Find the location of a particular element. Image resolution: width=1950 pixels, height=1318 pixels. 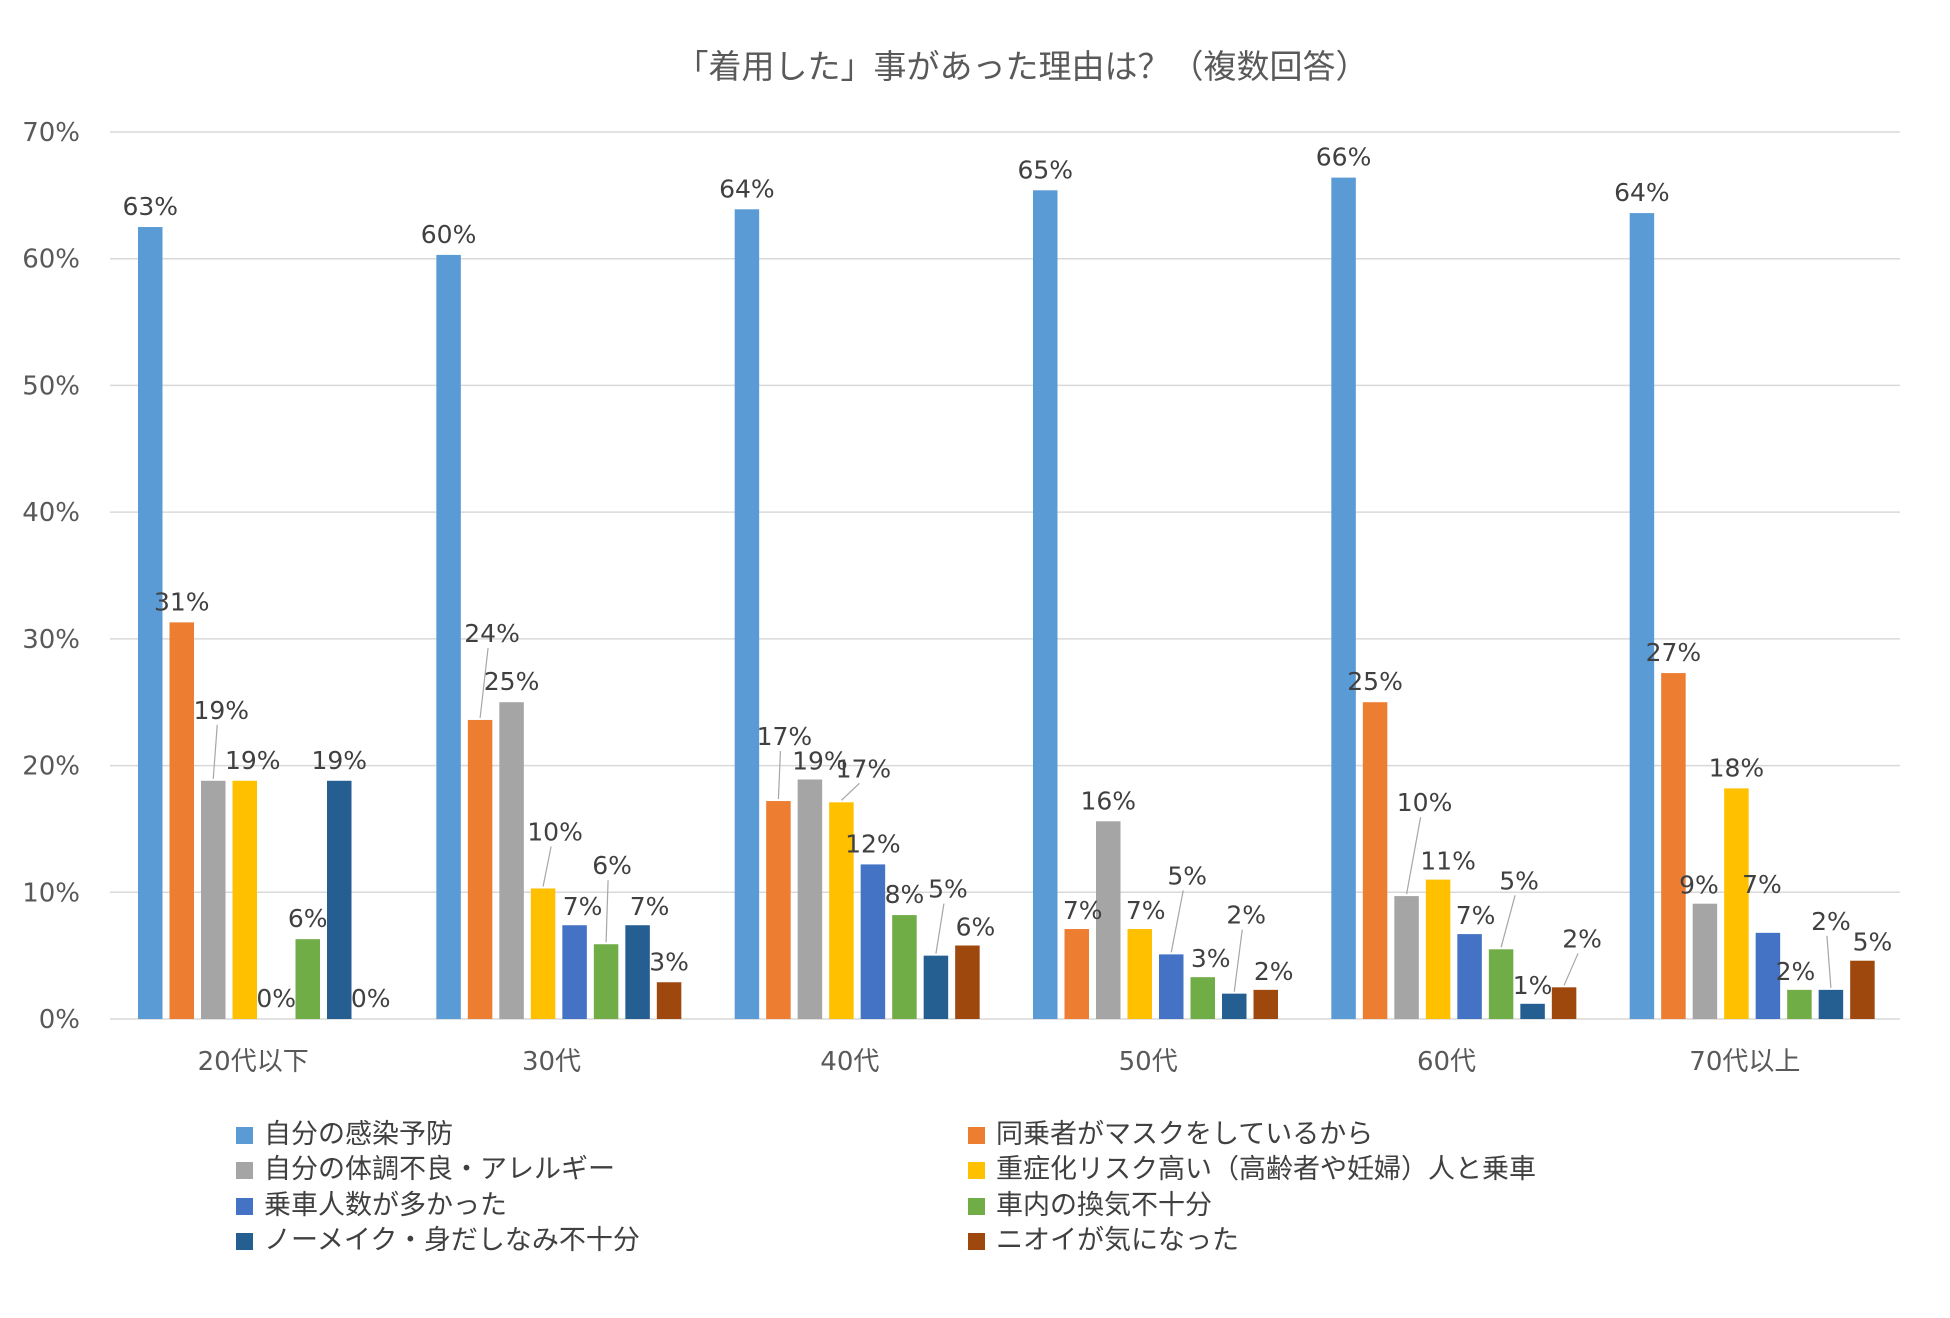

data-label: 12% is located at coordinates (873, 843).